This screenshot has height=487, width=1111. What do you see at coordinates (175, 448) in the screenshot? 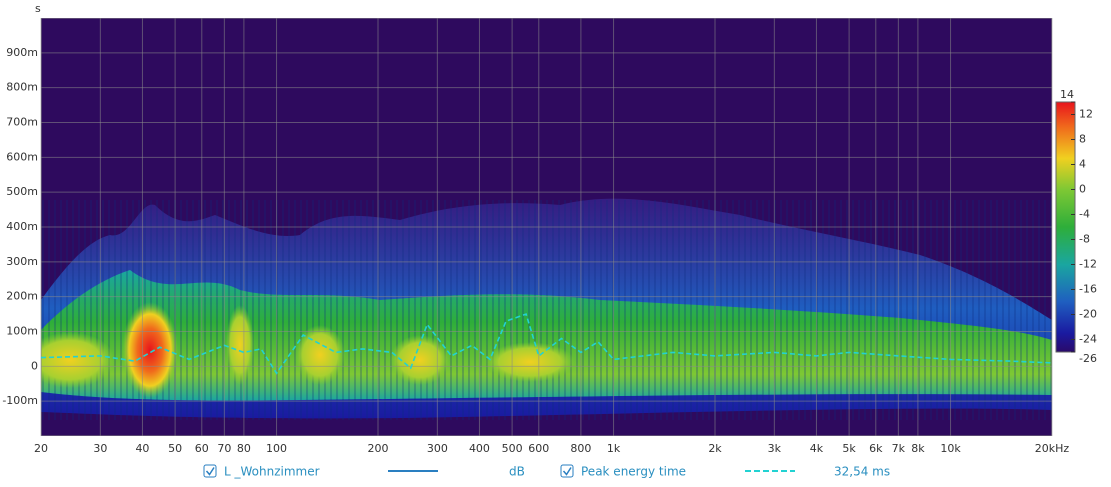
I see `x-tick-label: 50` at bounding box center [175, 448].